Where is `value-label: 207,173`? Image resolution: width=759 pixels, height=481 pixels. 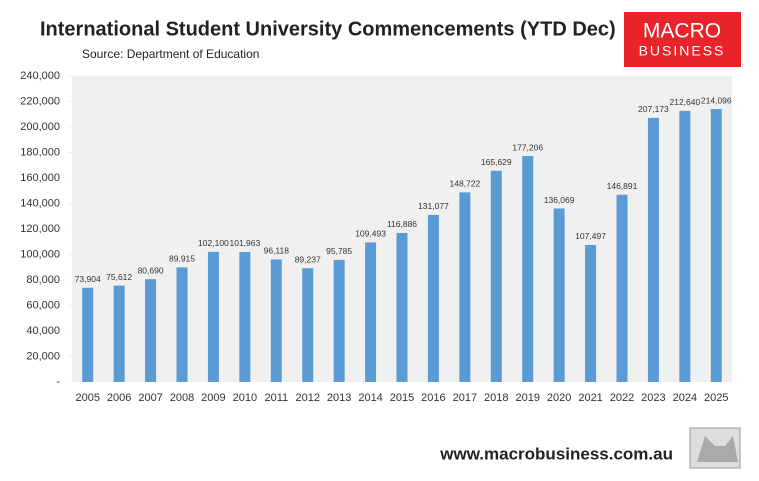 value-label: 207,173 is located at coordinates (653, 109).